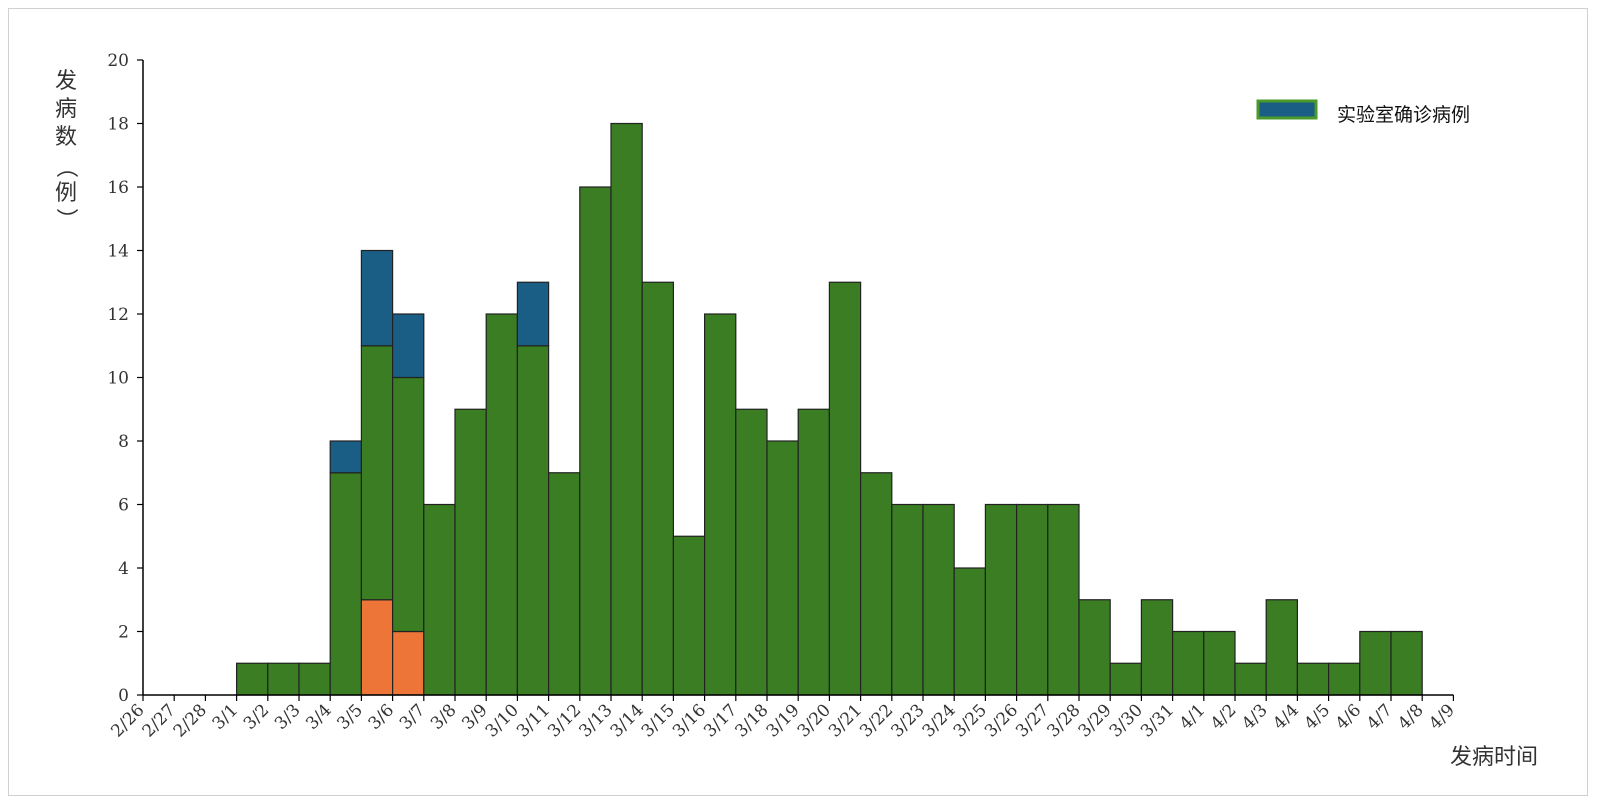  Describe the element at coordinates (970, 720) in the screenshot. I see `x-tick-label: 3/25` at that location.